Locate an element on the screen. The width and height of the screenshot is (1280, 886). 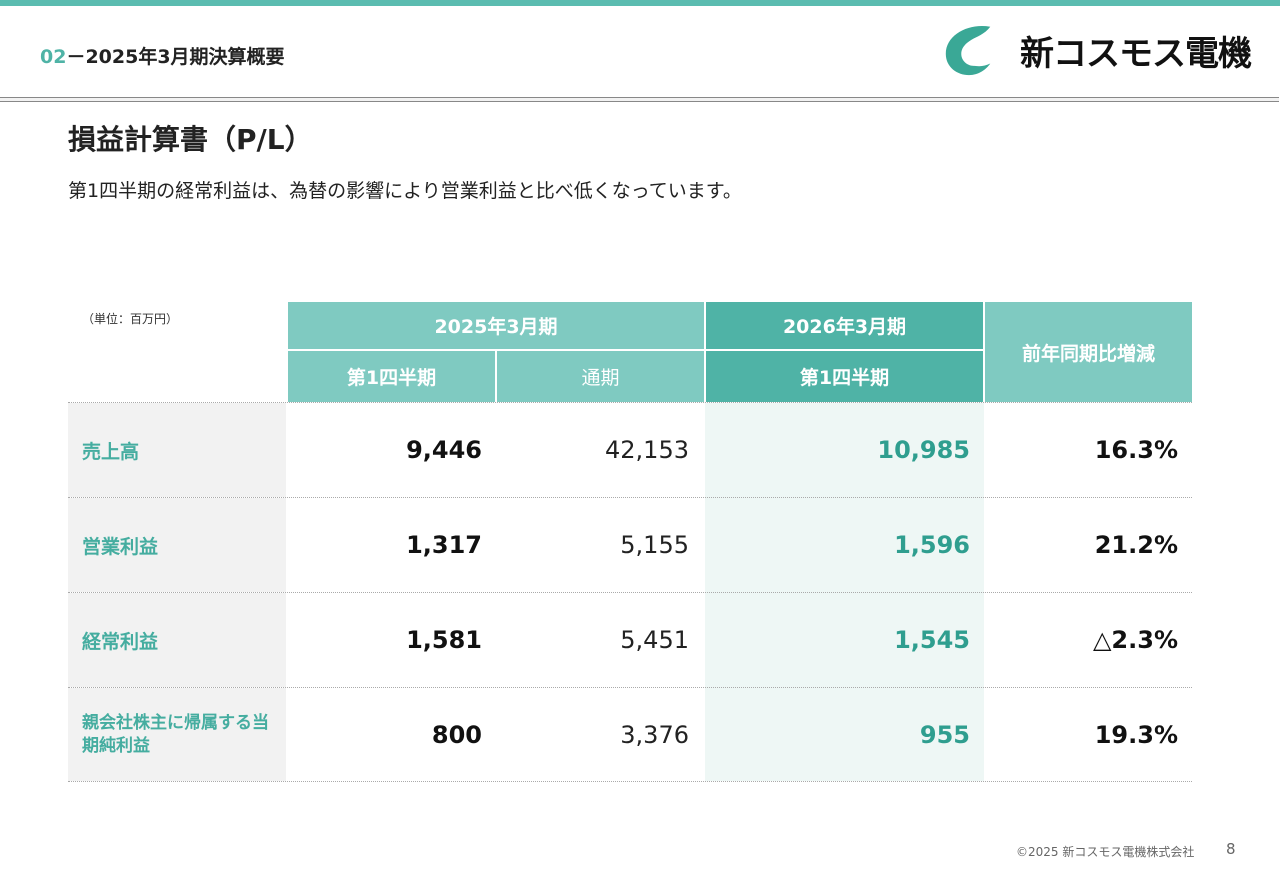
header-fy2025: 2025年3月期 is located at coordinates (496, 325).